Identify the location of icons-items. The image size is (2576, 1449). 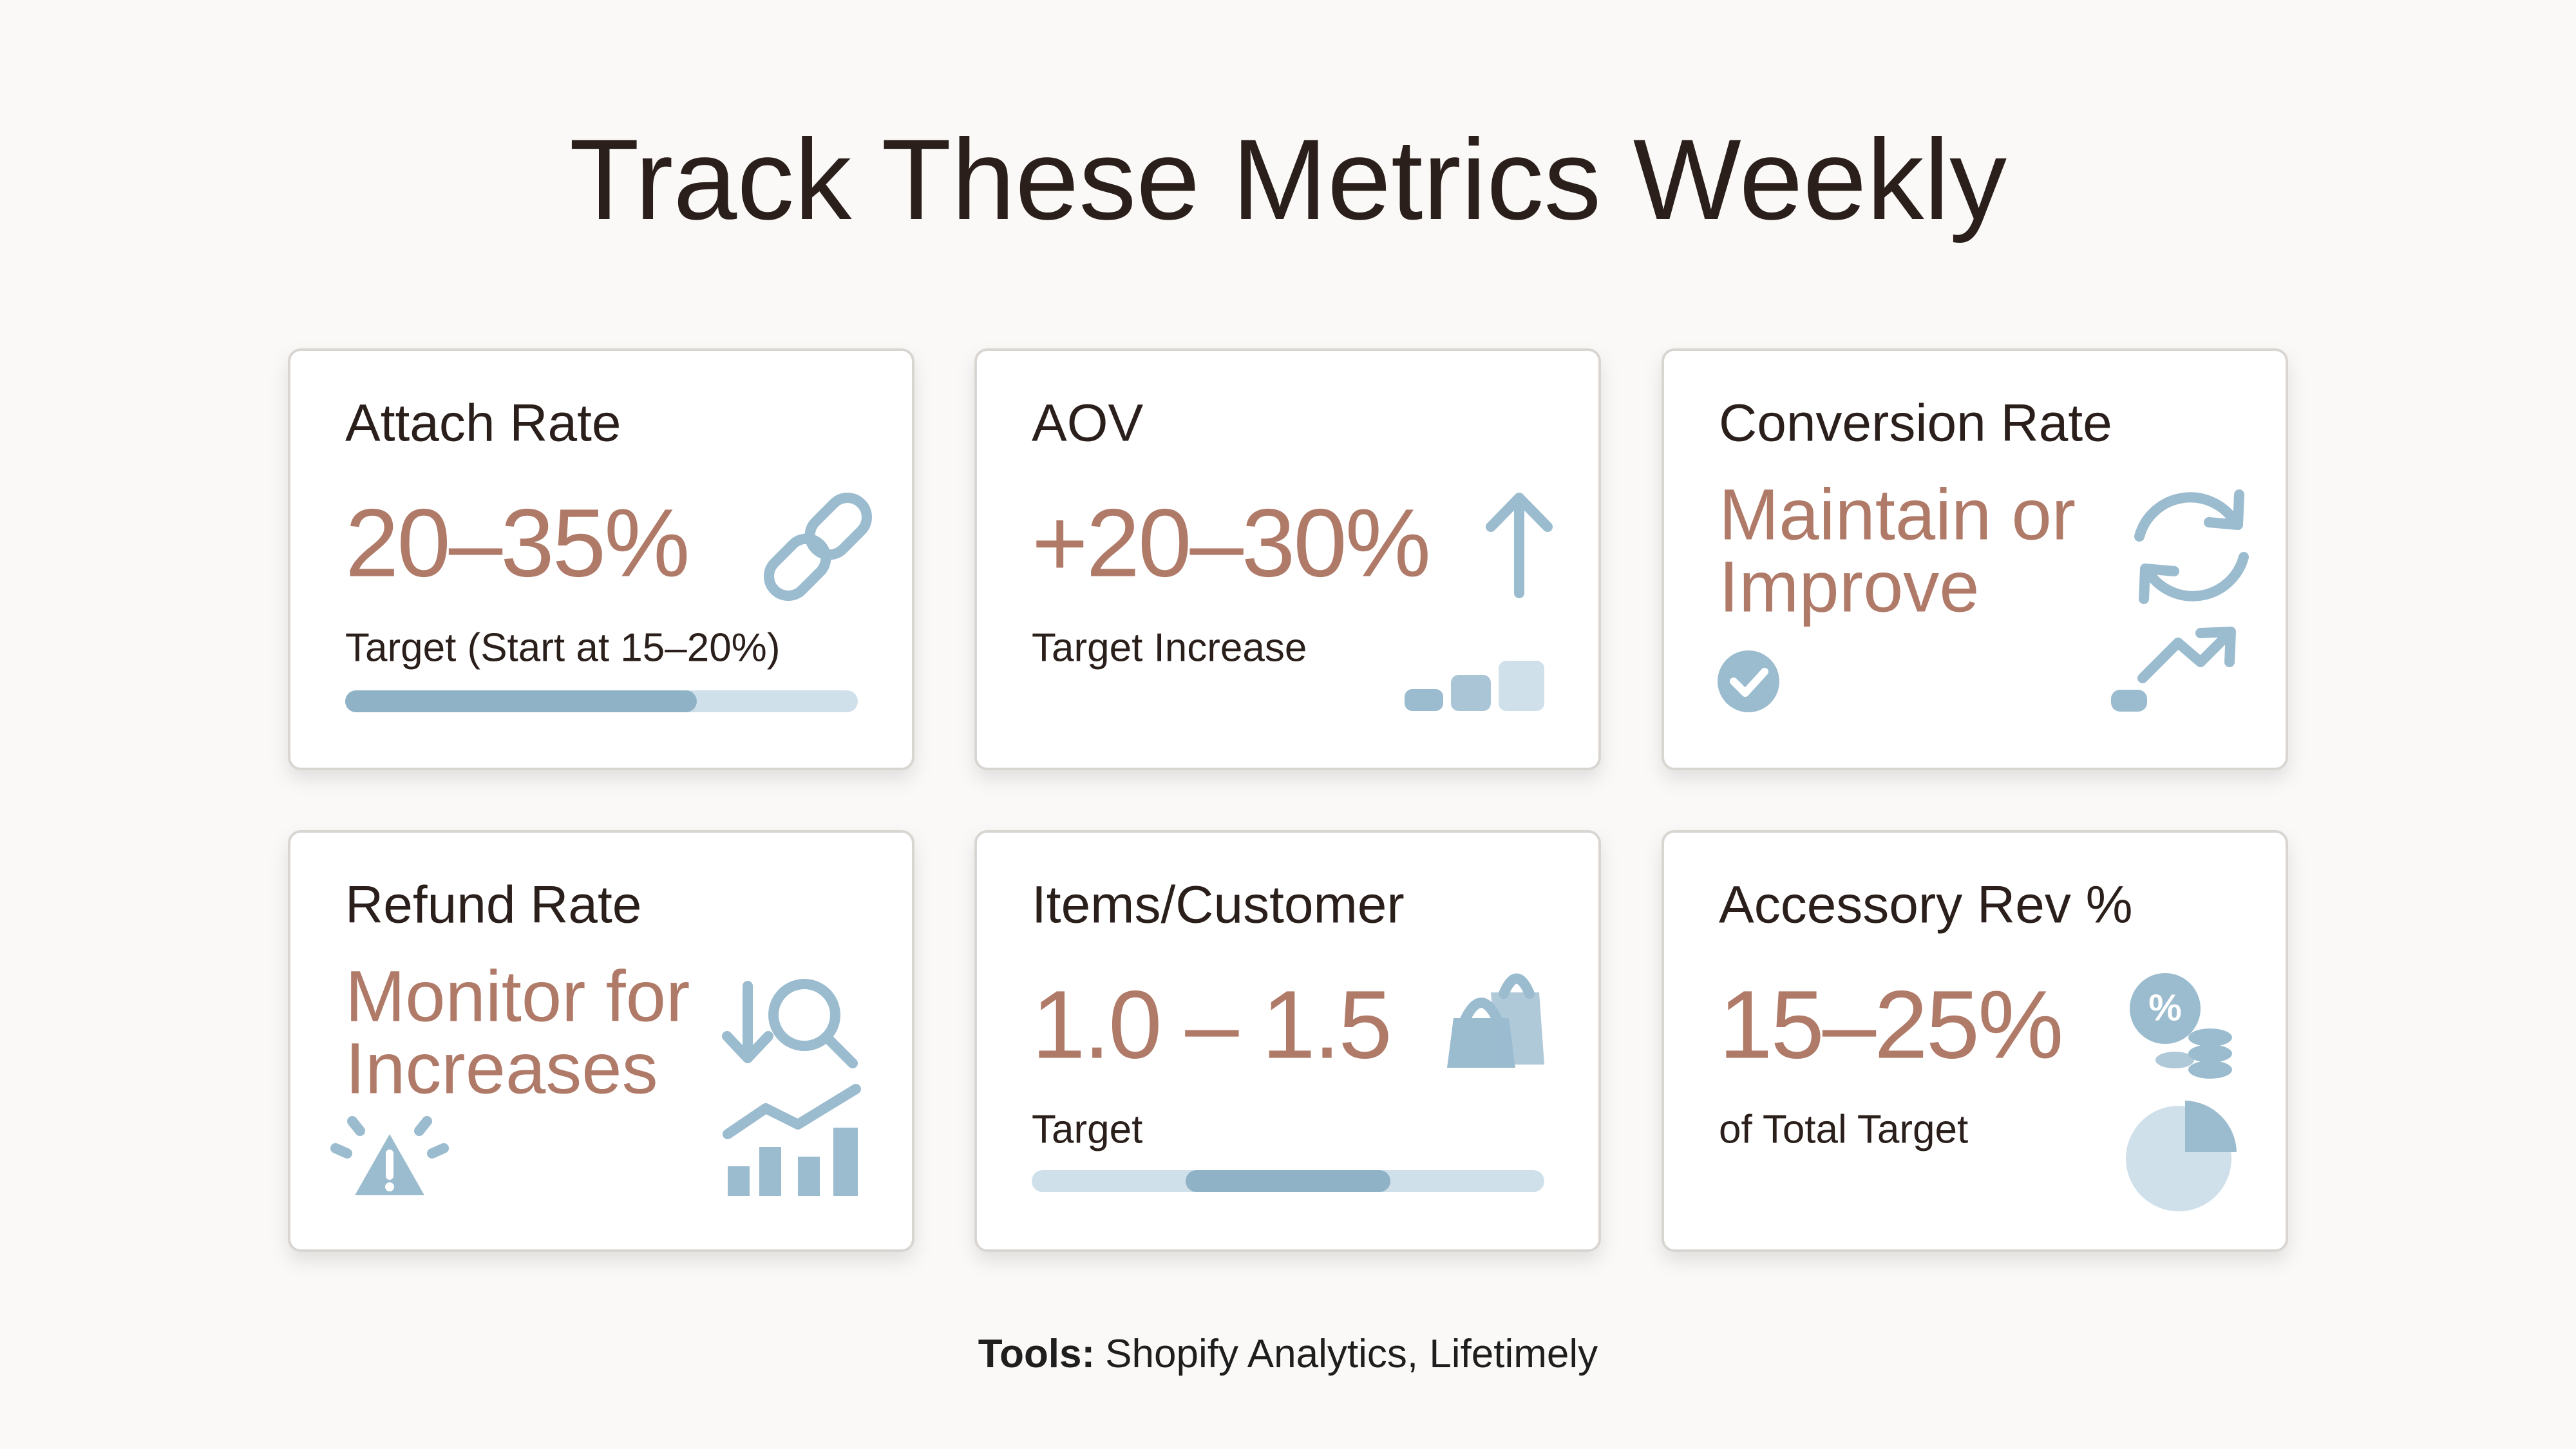
(1288, 1082).